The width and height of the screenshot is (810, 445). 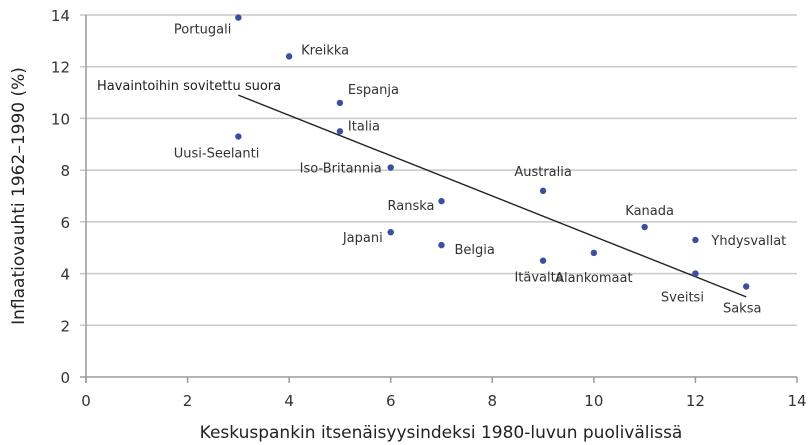 I want to click on x-tick-label: 8, so click(x=493, y=401).